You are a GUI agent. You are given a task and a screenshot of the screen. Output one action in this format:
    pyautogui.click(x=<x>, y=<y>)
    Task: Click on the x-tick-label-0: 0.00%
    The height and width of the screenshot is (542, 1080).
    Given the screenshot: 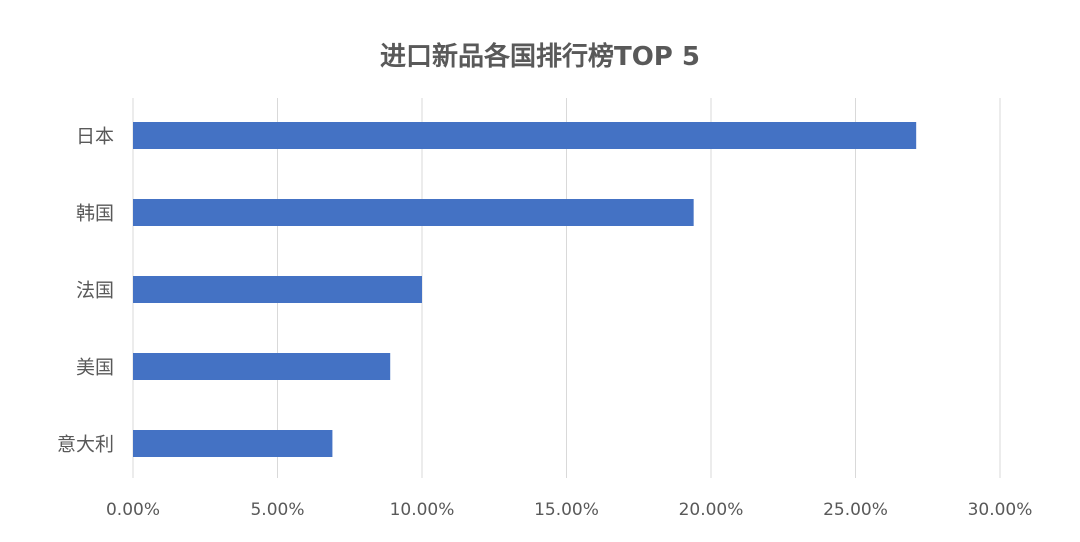 What is the action you would take?
    pyautogui.click(x=133, y=510)
    